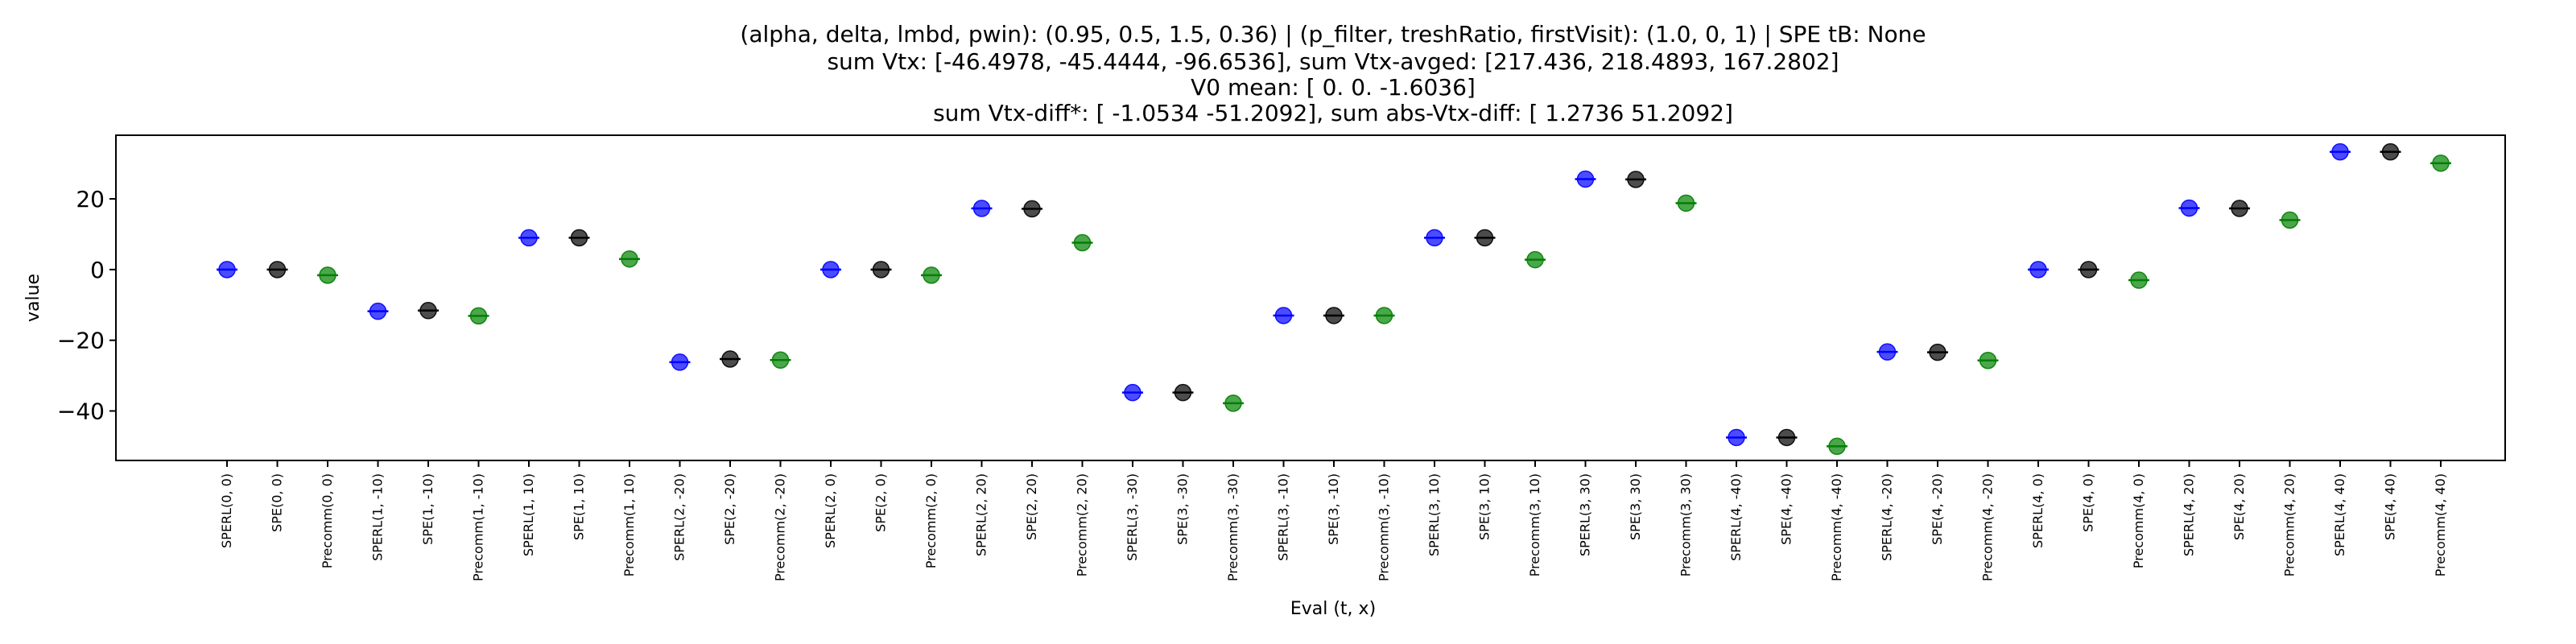  Describe the element at coordinates (2339, 514) in the screenshot. I see `x-tick-label: SPERL(4, 40)` at that location.